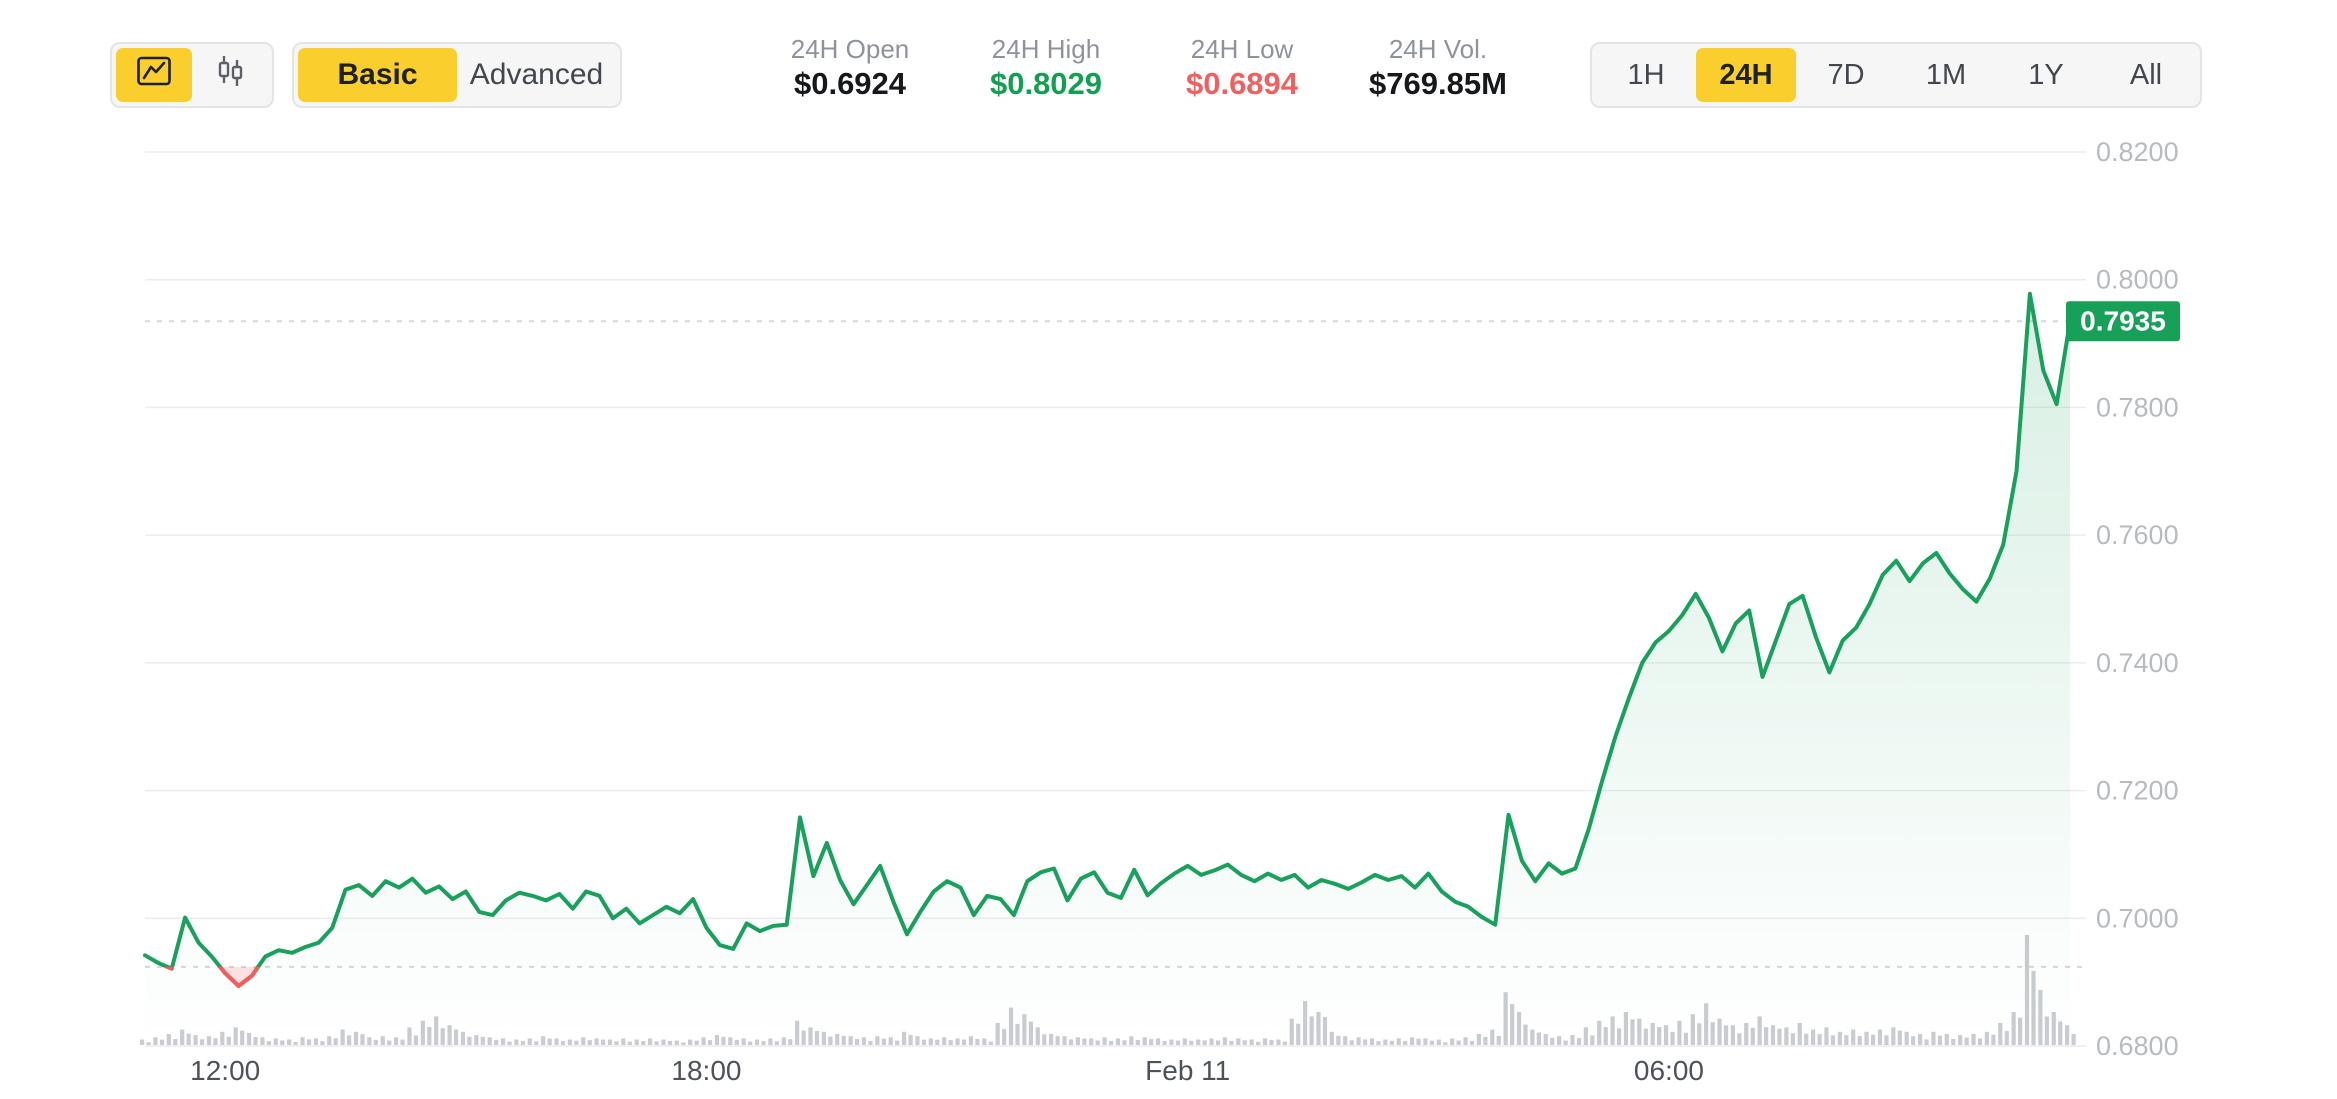 The width and height of the screenshot is (2337, 1099). I want to click on advanced-mode-label: Advanced, so click(536, 74).